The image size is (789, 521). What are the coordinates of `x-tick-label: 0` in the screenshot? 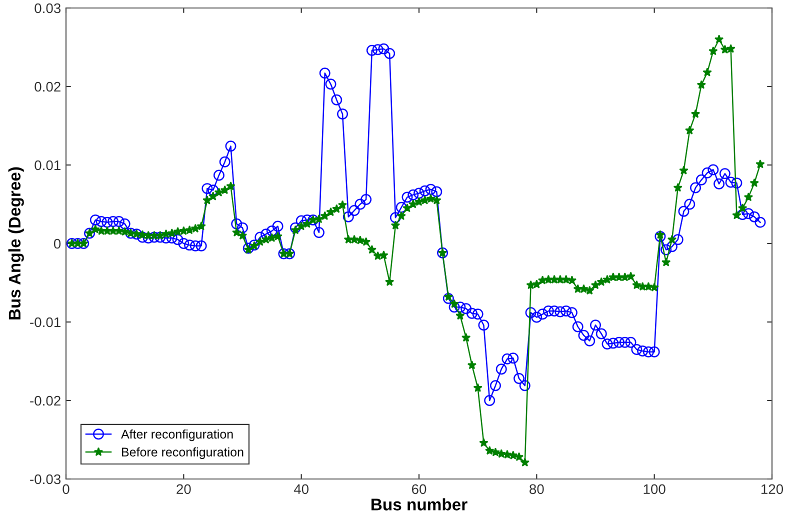 It's located at (66, 489).